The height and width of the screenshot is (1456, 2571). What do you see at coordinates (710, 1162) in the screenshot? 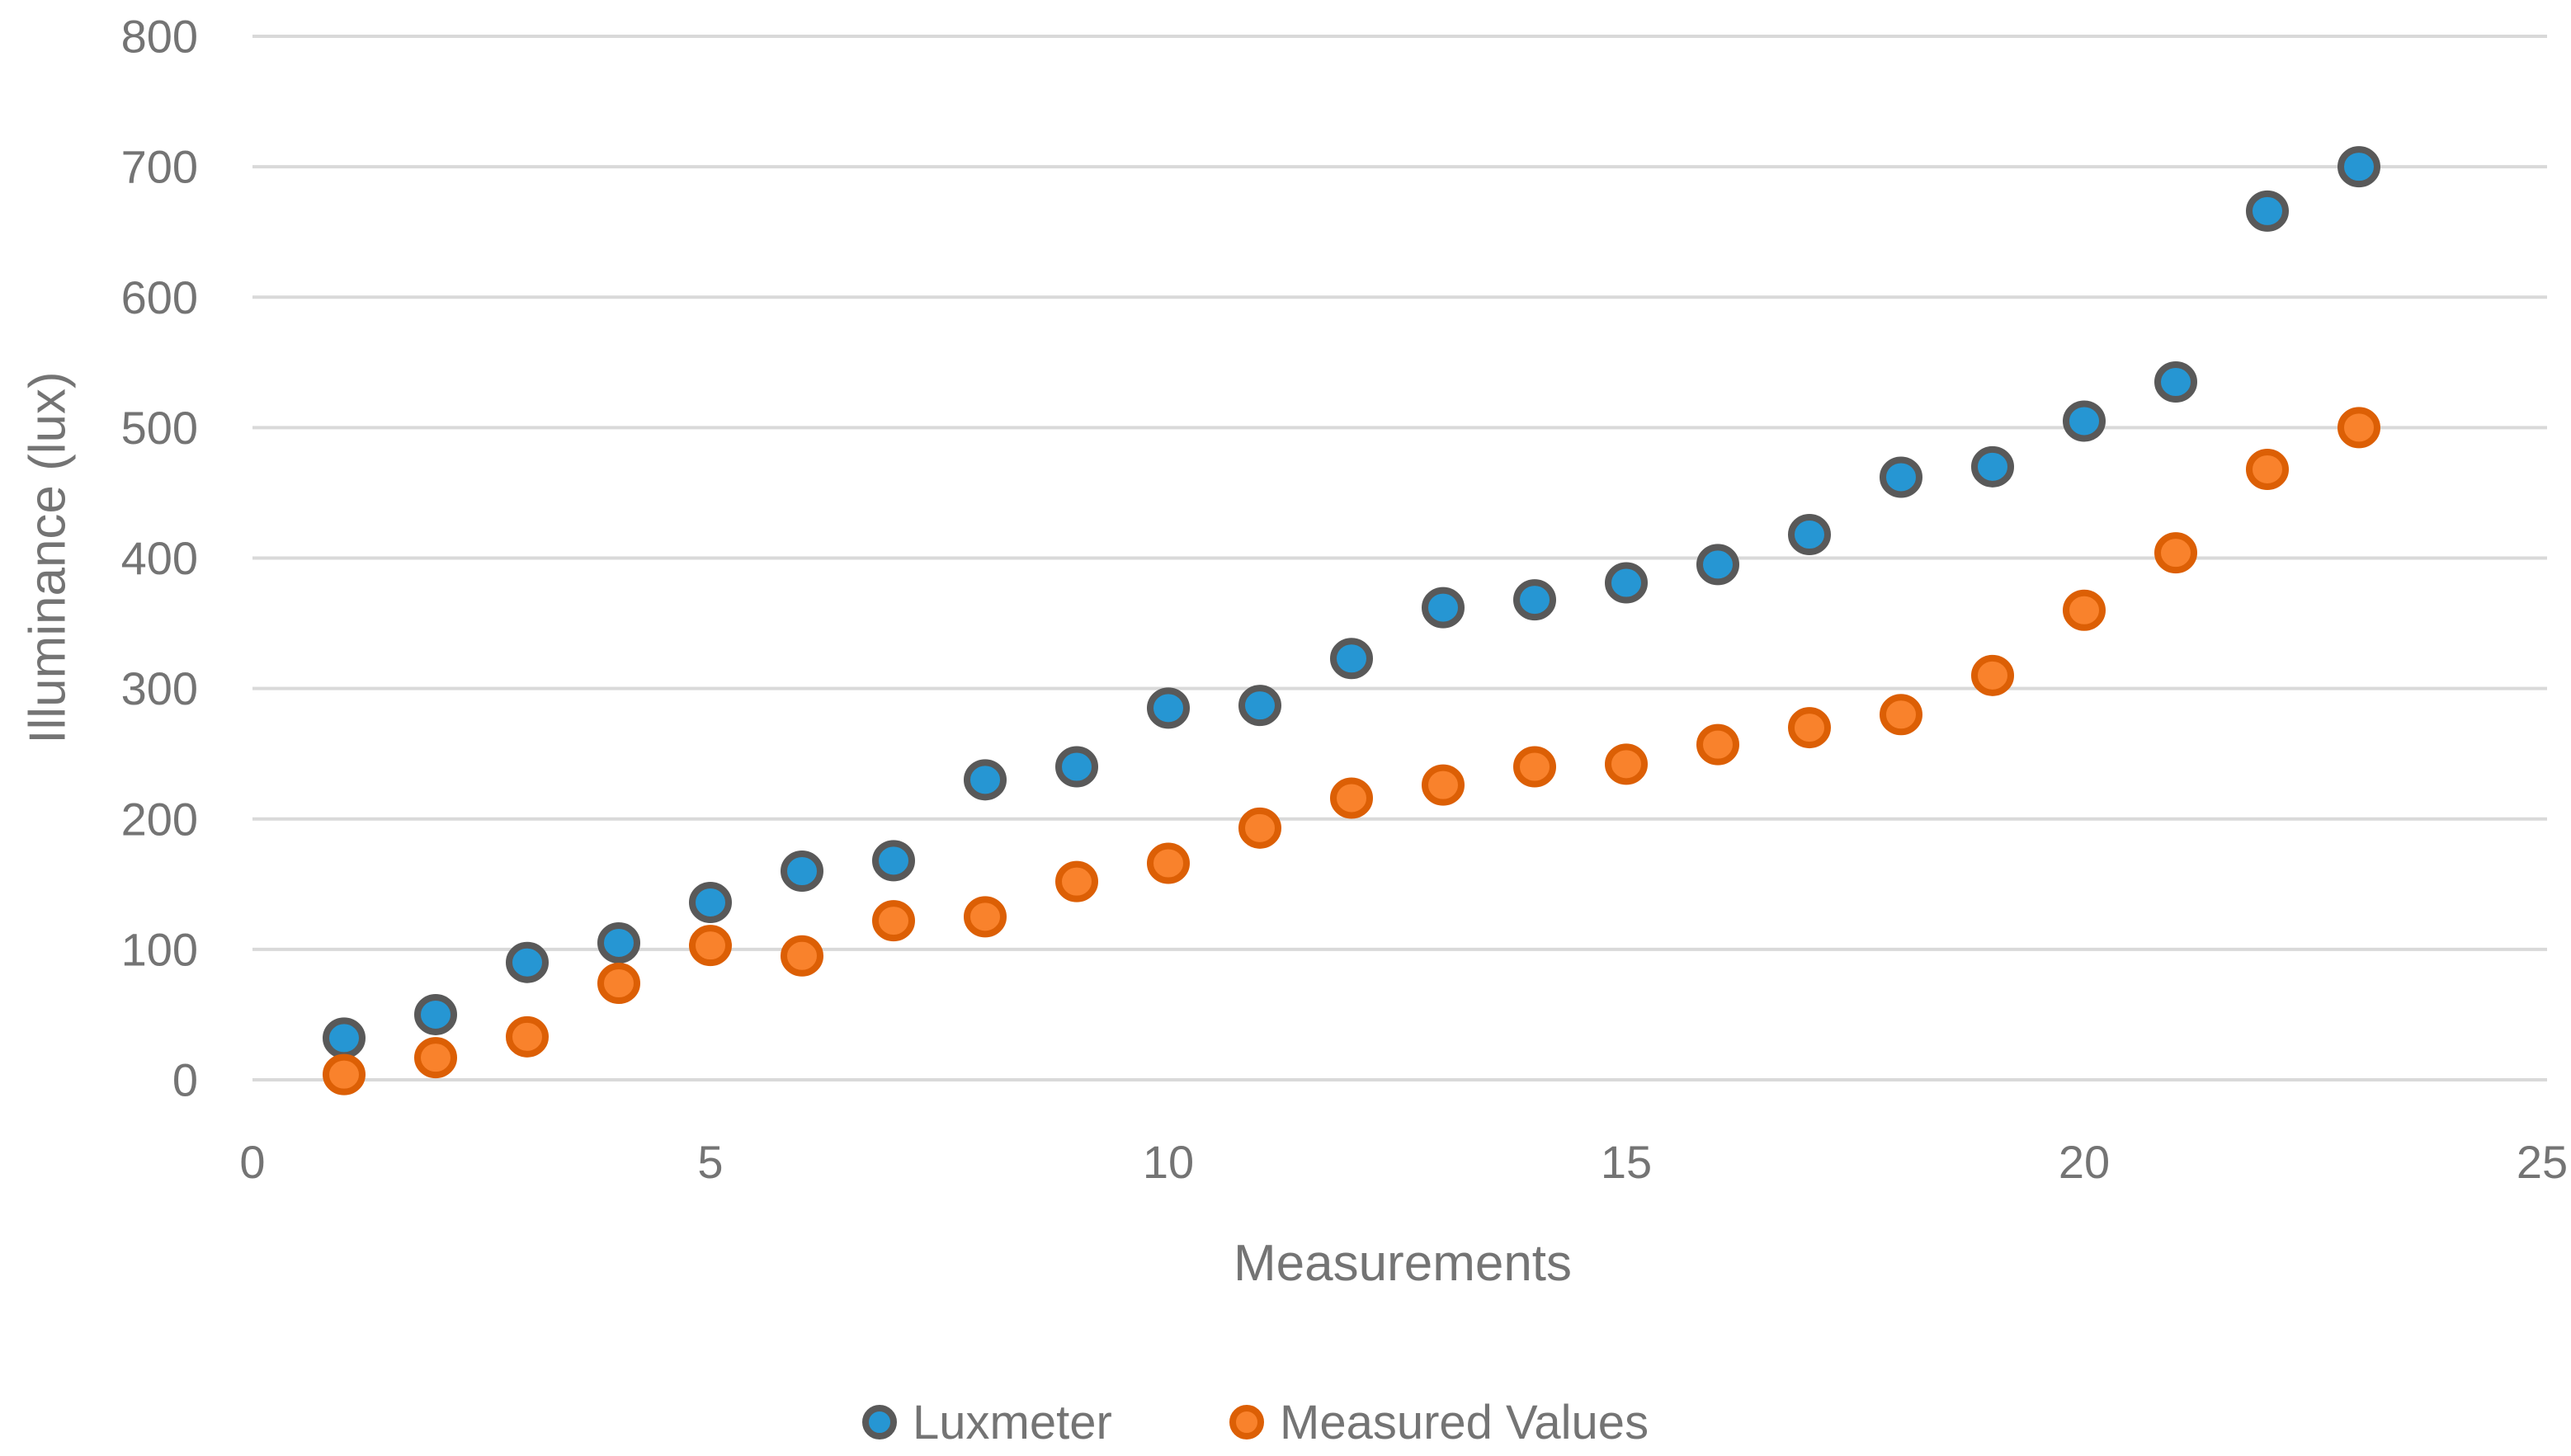
I see `x-axis-tick-label: 5` at bounding box center [710, 1162].